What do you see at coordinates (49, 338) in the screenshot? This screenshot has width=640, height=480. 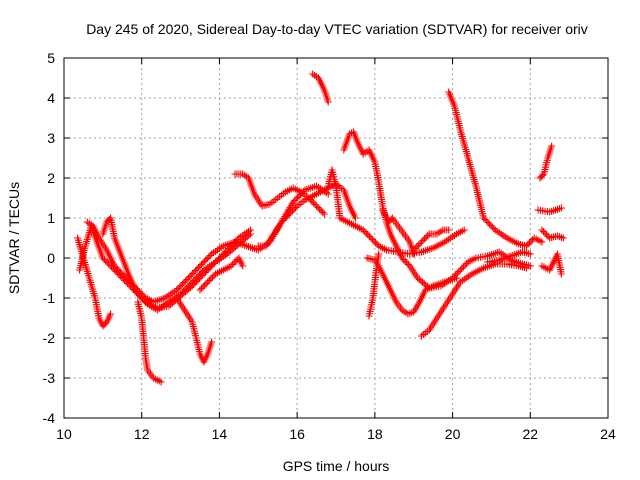 I see `y-tick-label: -2` at bounding box center [49, 338].